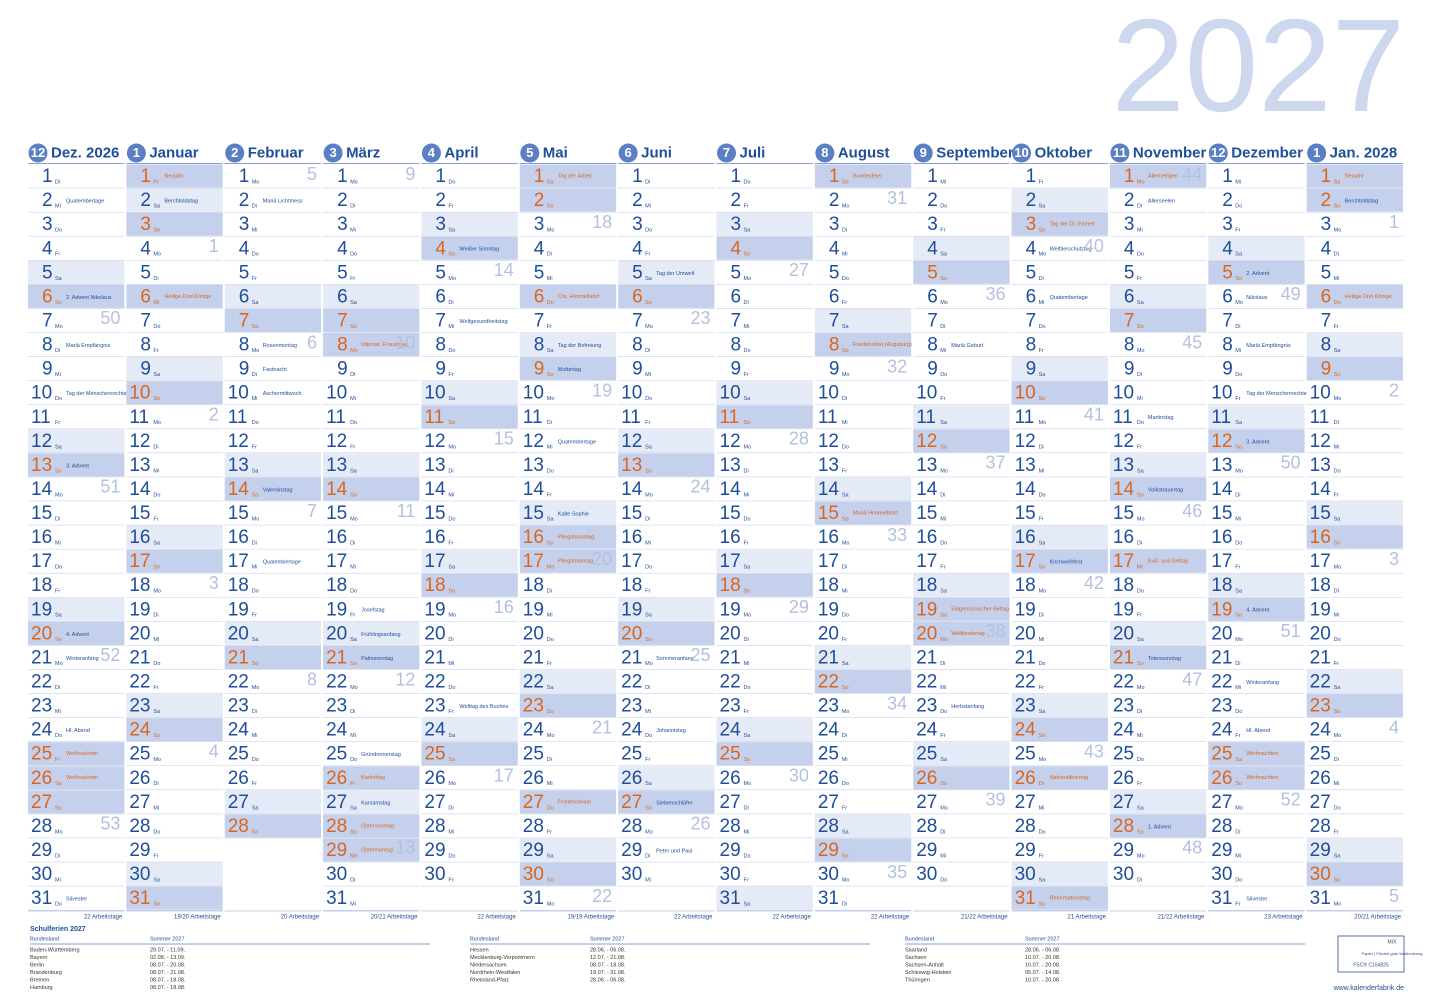 This screenshot has width=1432, height=1002. I want to click on day-number: 16, so click(434, 537).